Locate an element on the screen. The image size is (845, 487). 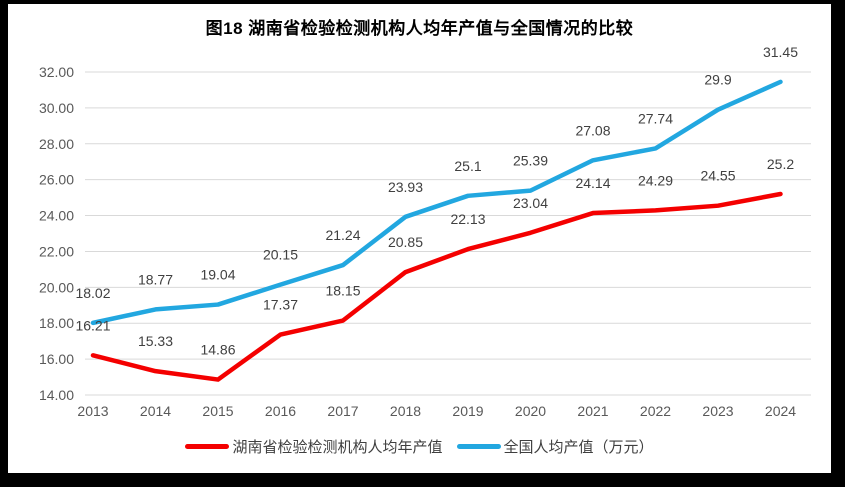
svg-text: 2017 is located at coordinates (342, 411).